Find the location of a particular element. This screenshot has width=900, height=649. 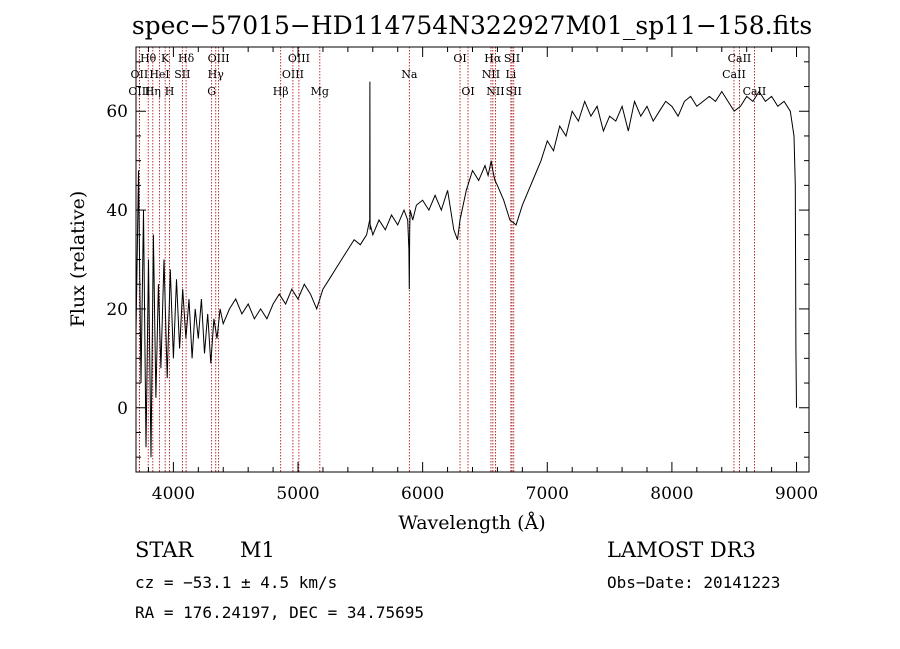

subclass: M1 is located at coordinates (257, 550).